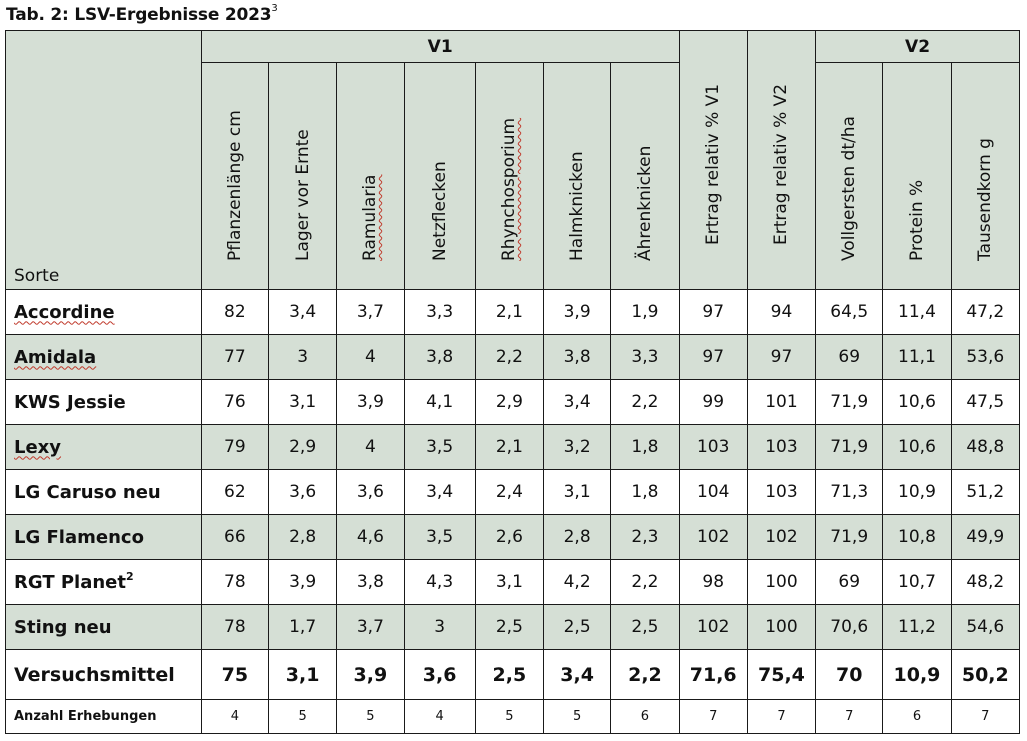  What do you see at coordinates (781, 492) in the screenshot?
I see `value-cell: 103` at bounding box center [781, 492].